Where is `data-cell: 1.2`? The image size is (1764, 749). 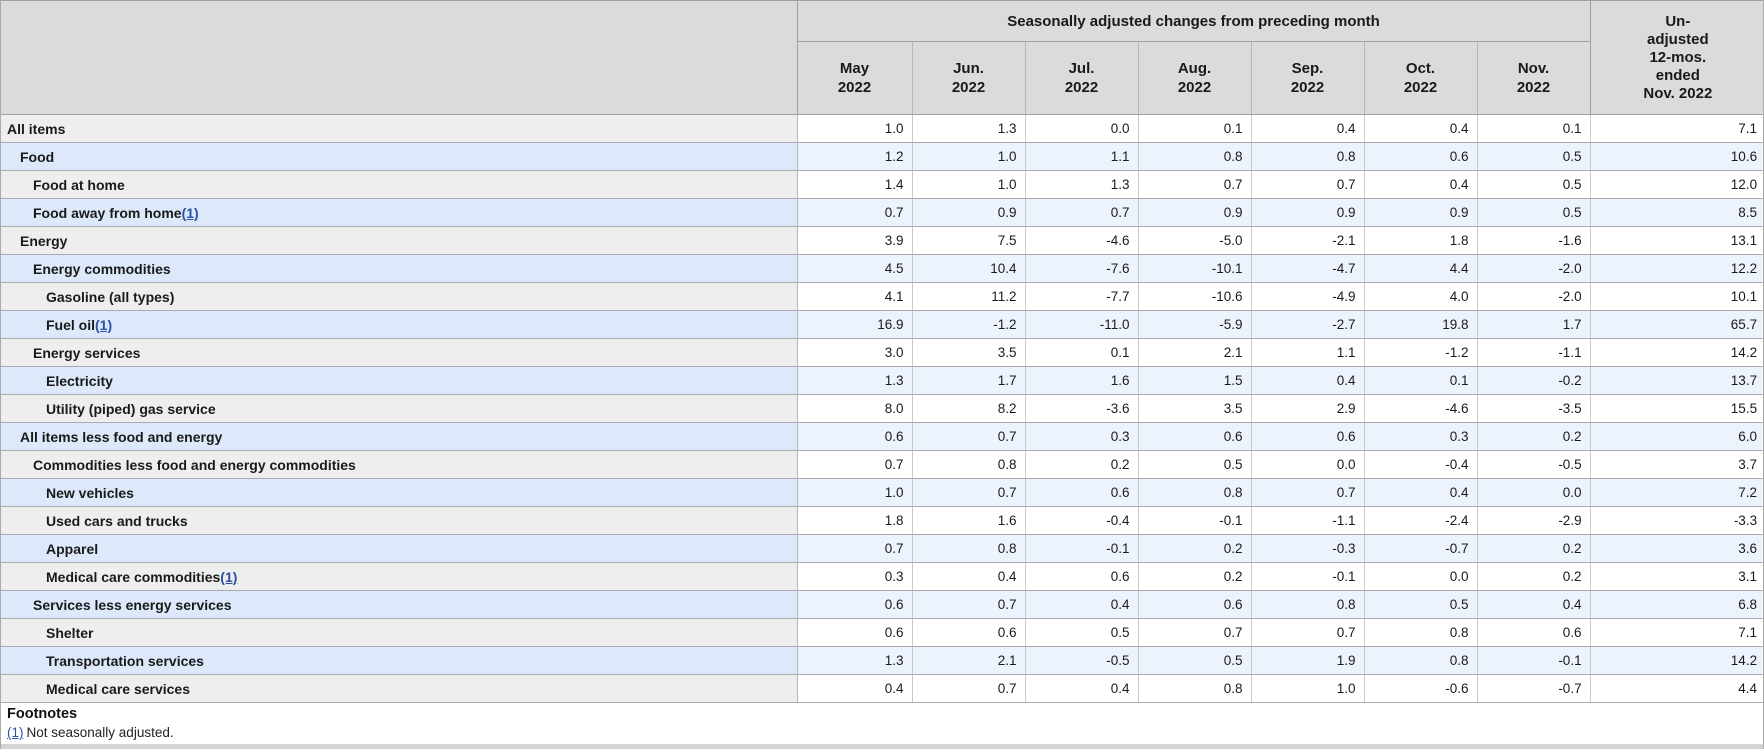 data-cell: 1.2 is located at coordinates (854, 156).